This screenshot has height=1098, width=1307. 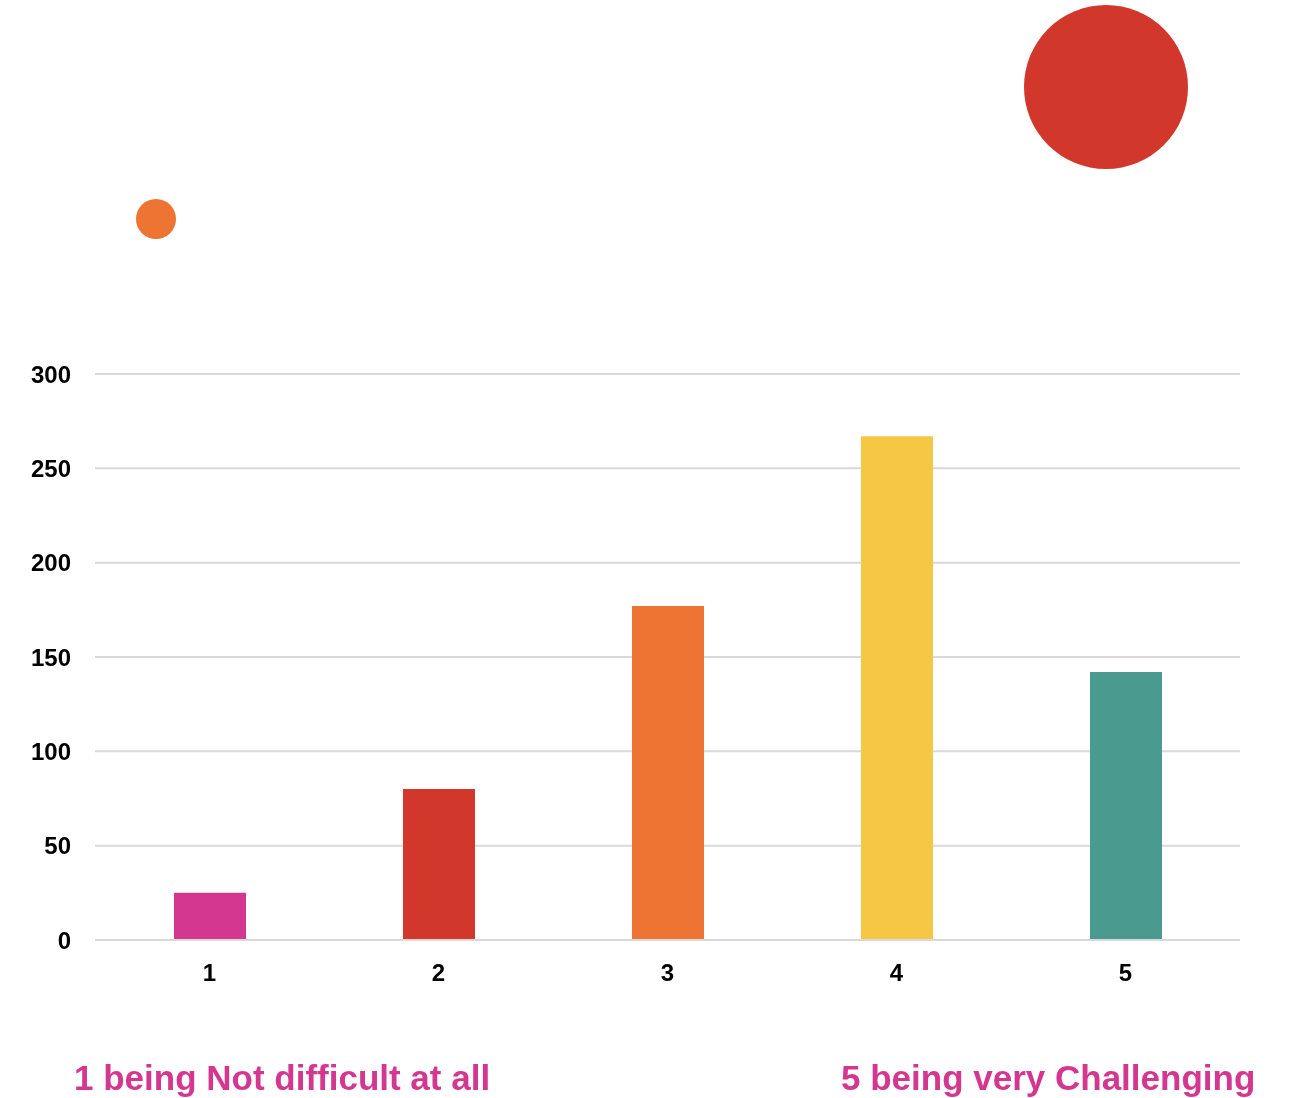 What do you see at coordinates (57, 846) in the screenshot?
I see `y-tick-label: 50` at bounding box center [57, 846].